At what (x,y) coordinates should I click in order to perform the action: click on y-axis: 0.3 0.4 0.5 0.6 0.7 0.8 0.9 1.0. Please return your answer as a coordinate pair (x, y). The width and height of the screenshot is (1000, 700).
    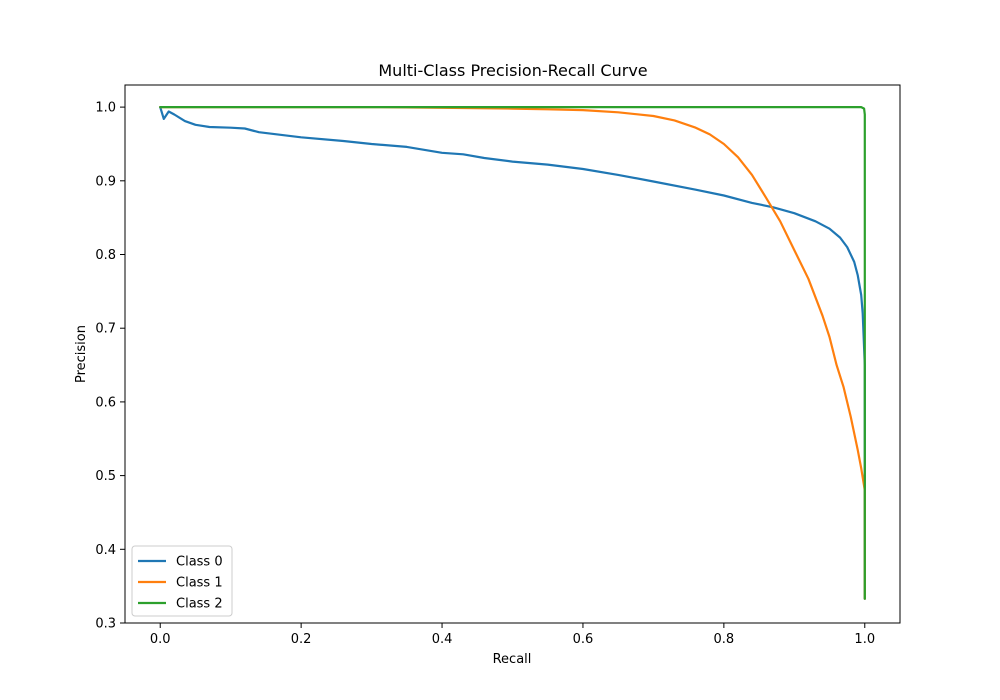
    Looking at the image, I should click on (110, 366).